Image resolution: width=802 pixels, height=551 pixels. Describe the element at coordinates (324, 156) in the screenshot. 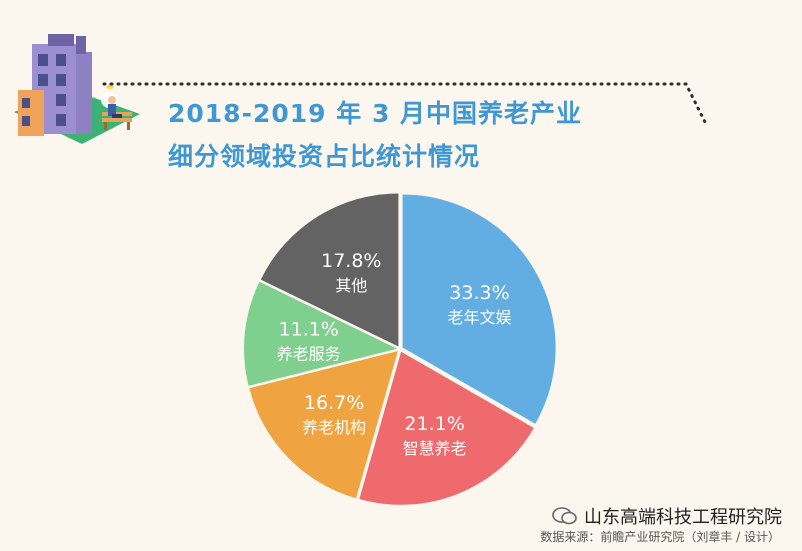

I see `chart-subtitle: 细分领域投资占比统计情况` at that location.